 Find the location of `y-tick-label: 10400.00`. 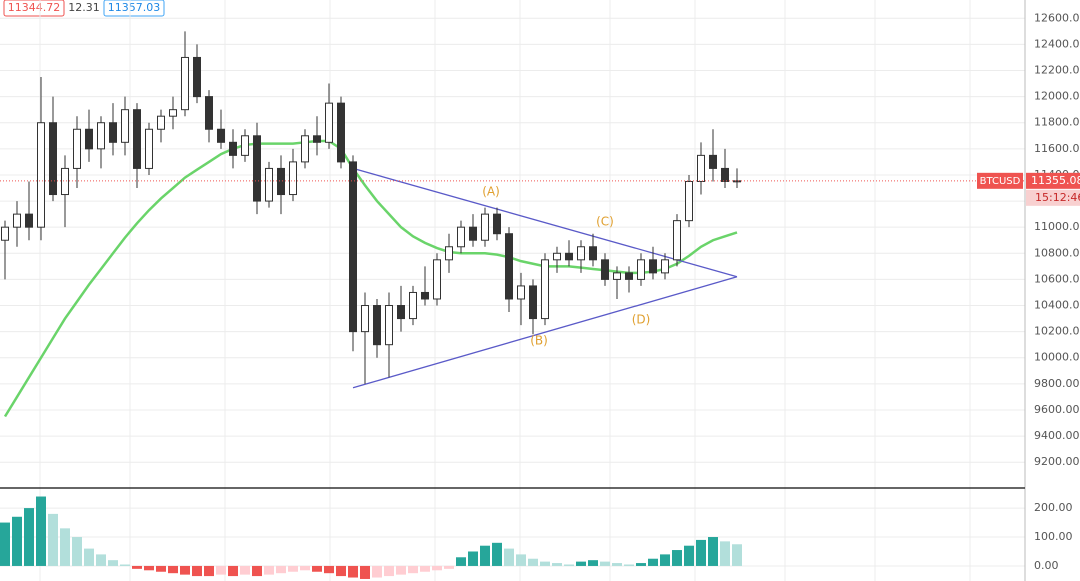

y-tick-label: 10400.00 is located at coordinates (1057, 305).